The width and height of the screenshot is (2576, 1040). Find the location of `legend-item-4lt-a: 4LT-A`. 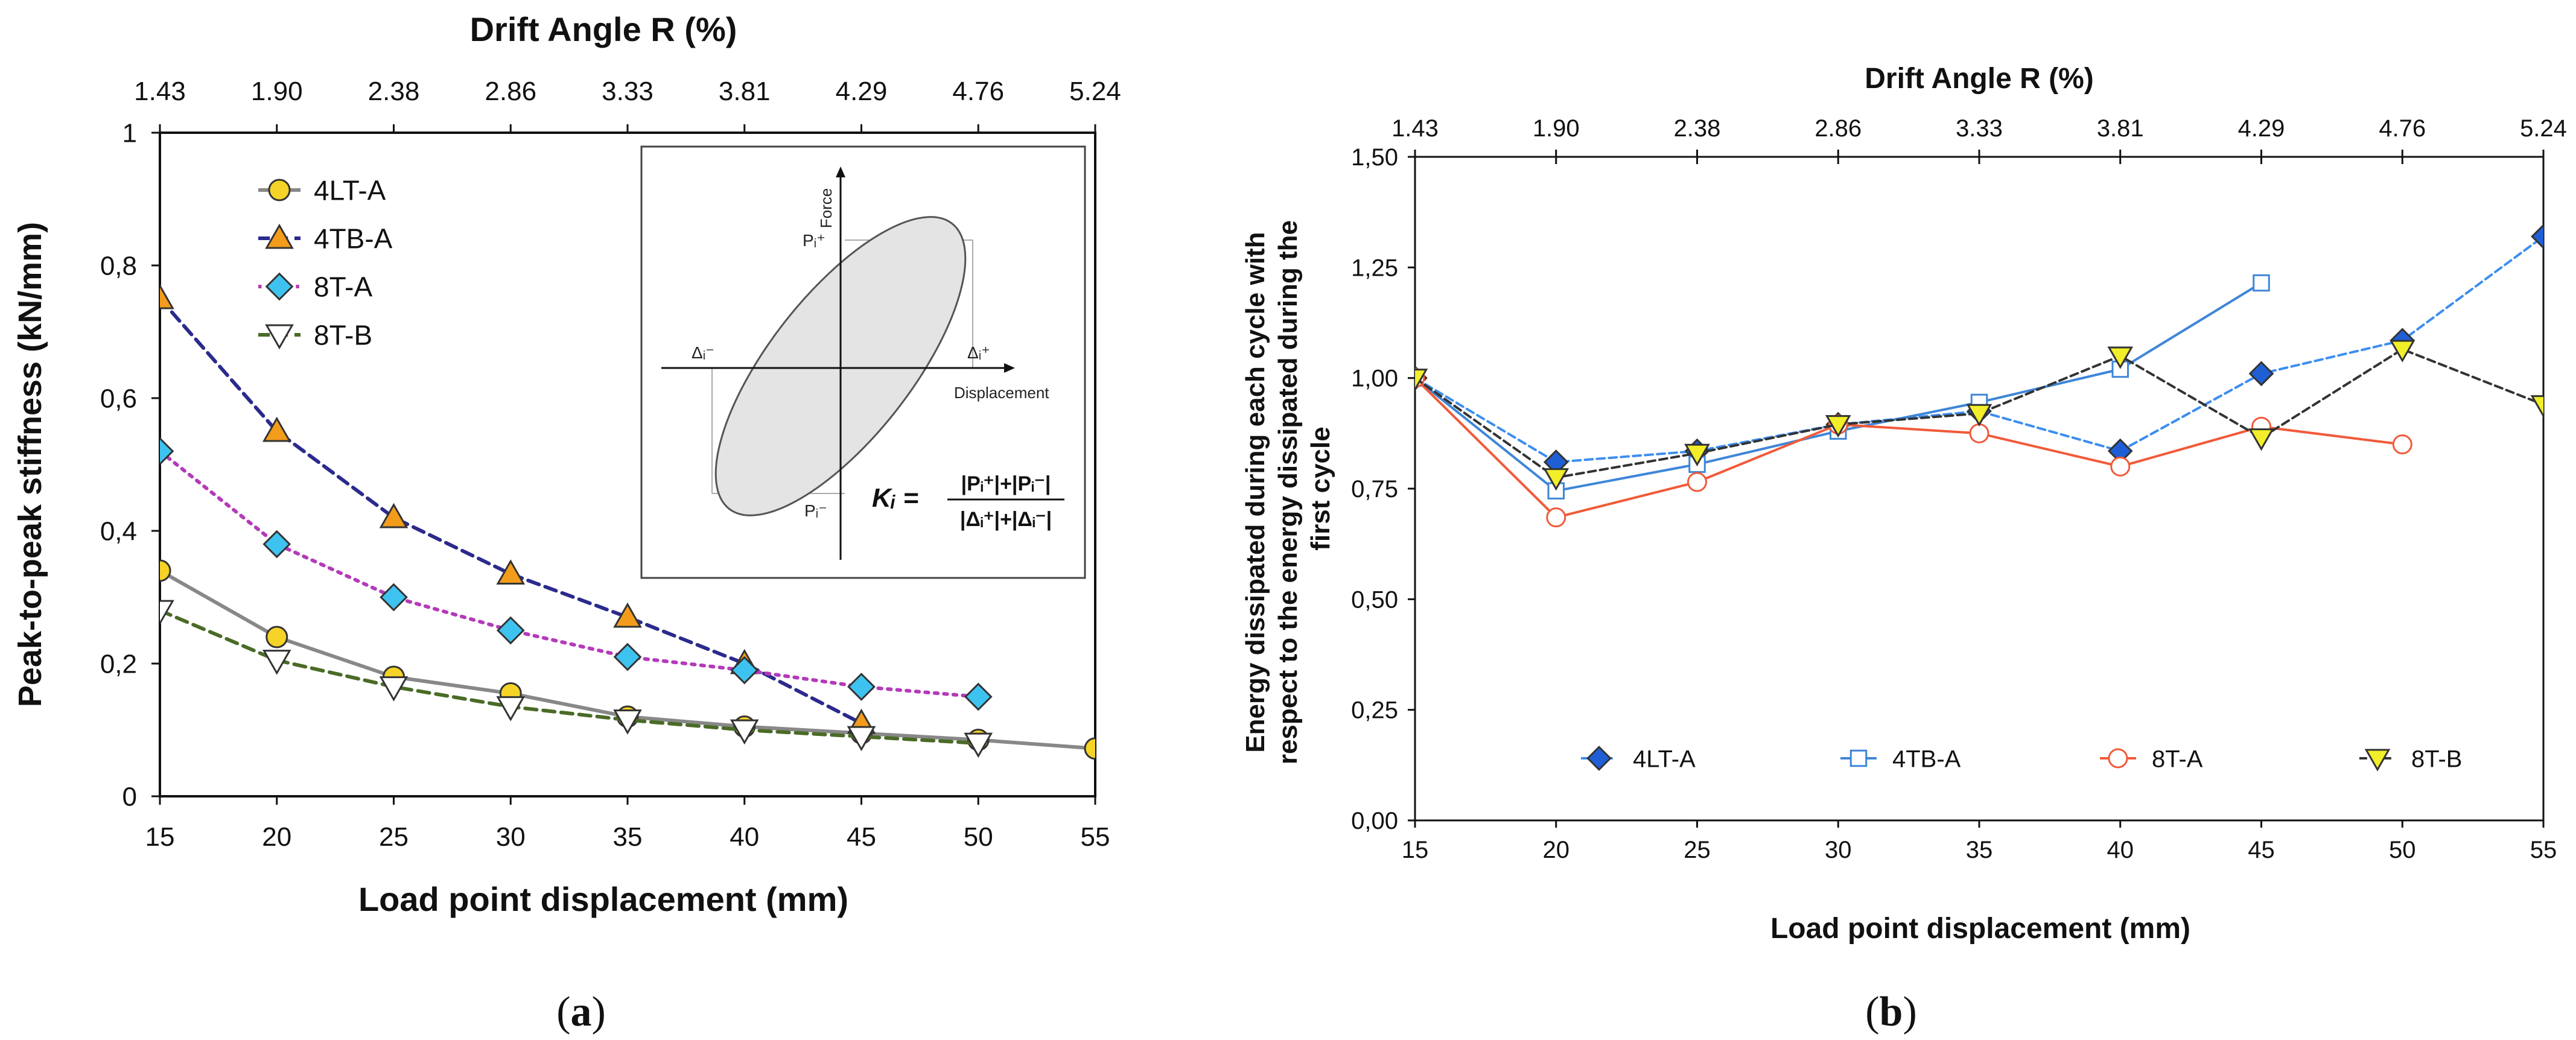

legend-item-4lt-a: 4LT-A is located at coordinates (322, 191).